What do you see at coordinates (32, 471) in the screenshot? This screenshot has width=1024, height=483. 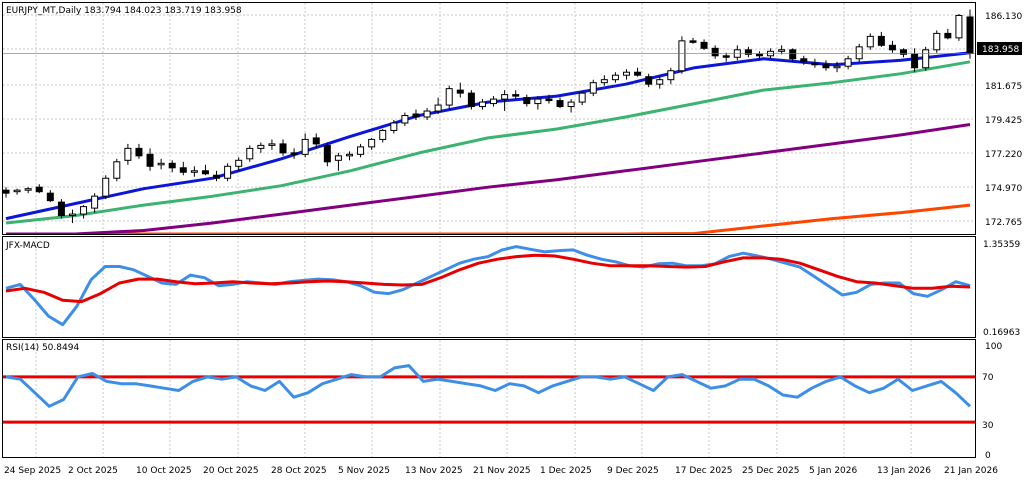 I see `date-label: 24 Sep 2025` at bounding box center [32, 471].